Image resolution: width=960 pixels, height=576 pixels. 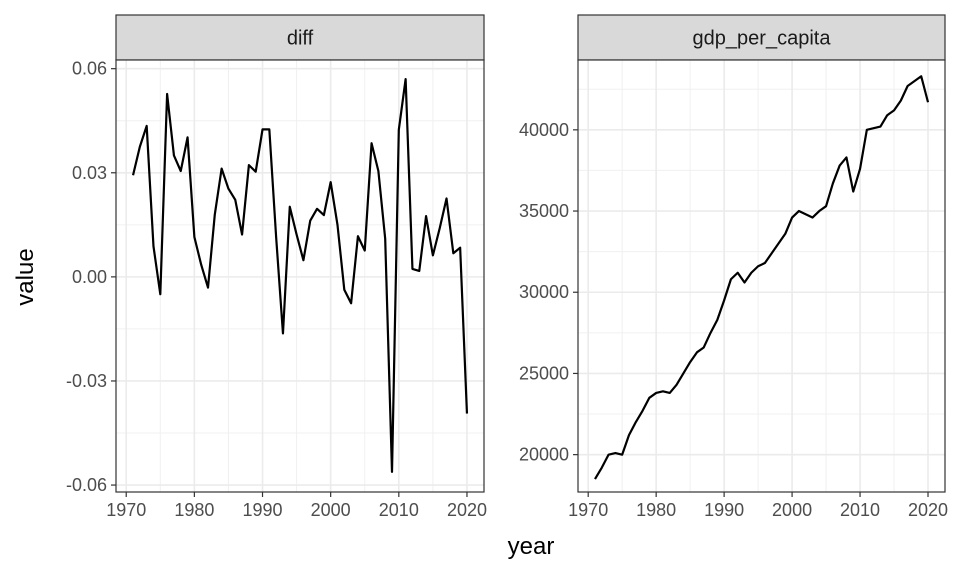 I want to click on y-tick-label: -0.03, so click(x=86, y=381).